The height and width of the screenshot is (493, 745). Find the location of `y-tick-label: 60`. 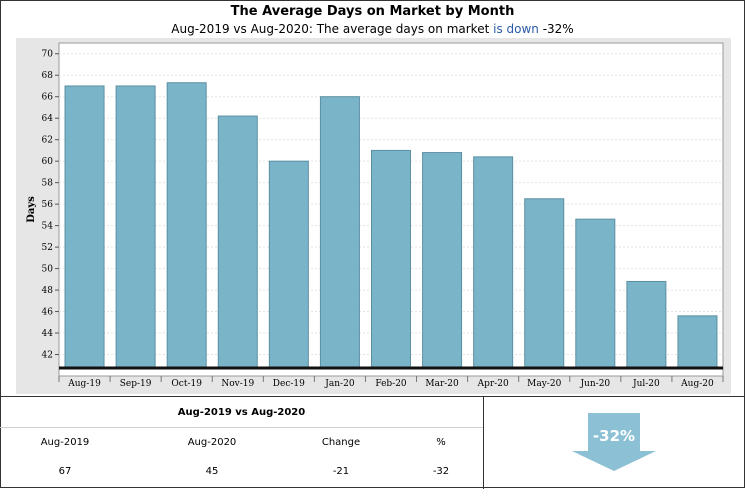

y-tick-label: 60 is located at coordinates (48, 162).